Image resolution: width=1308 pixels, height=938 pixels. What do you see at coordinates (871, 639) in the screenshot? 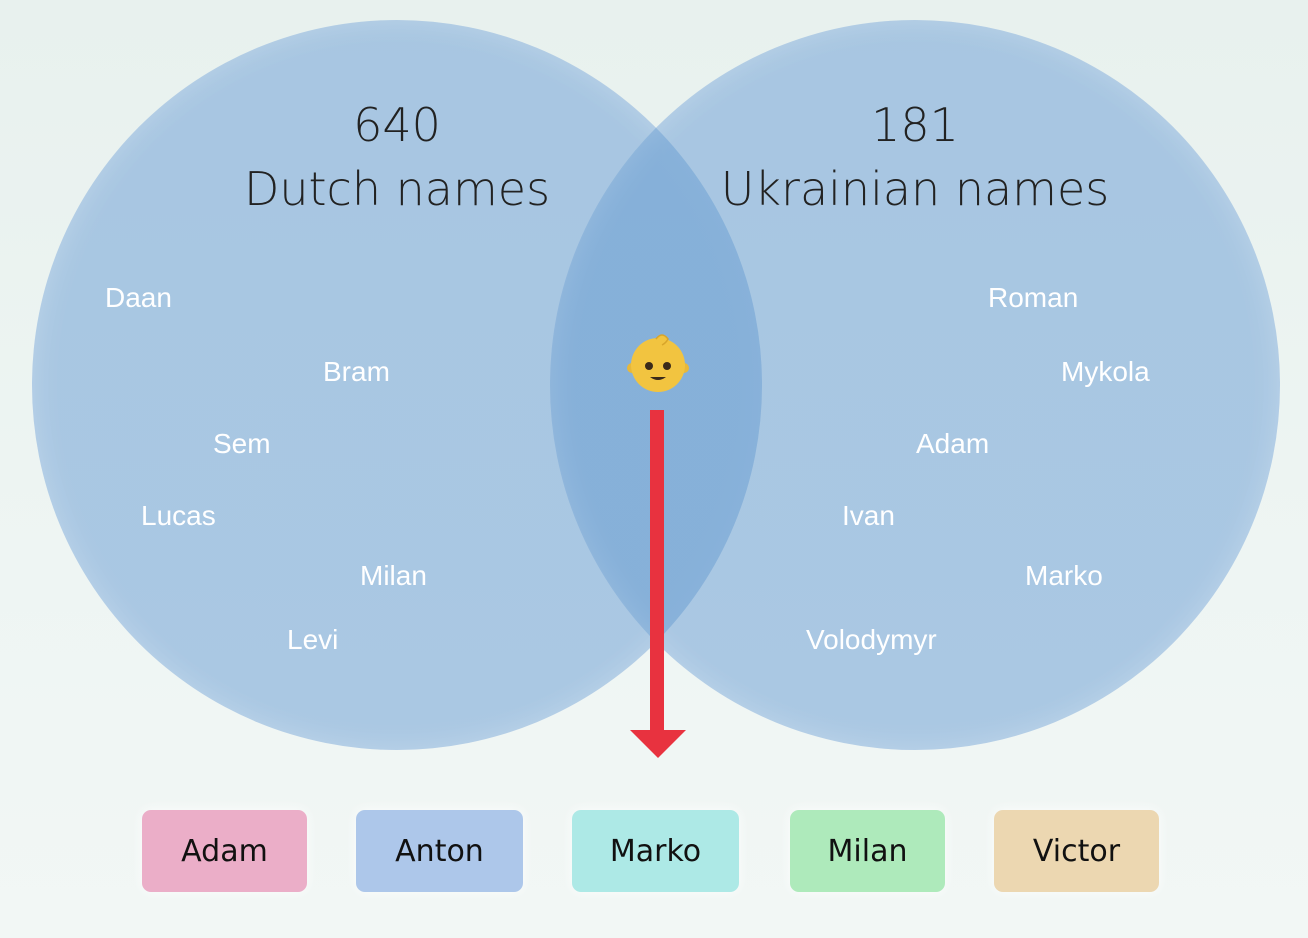
I see `ukrainian-name: Volodymyr` at bounding box center [871, 639].